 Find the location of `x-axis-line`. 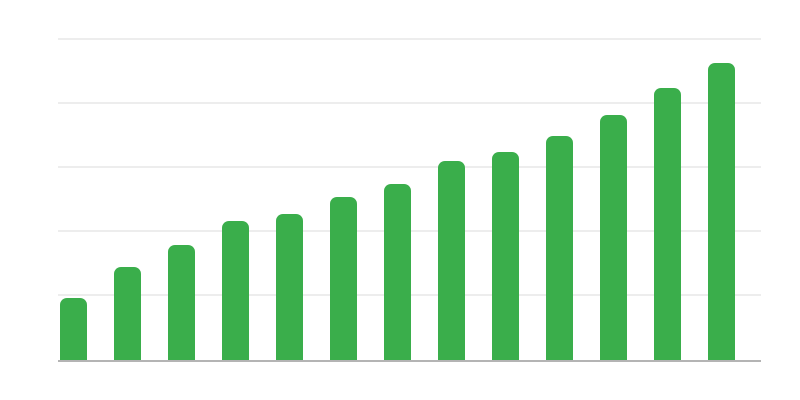

x-axis-line is located at coordinates (409, 361).